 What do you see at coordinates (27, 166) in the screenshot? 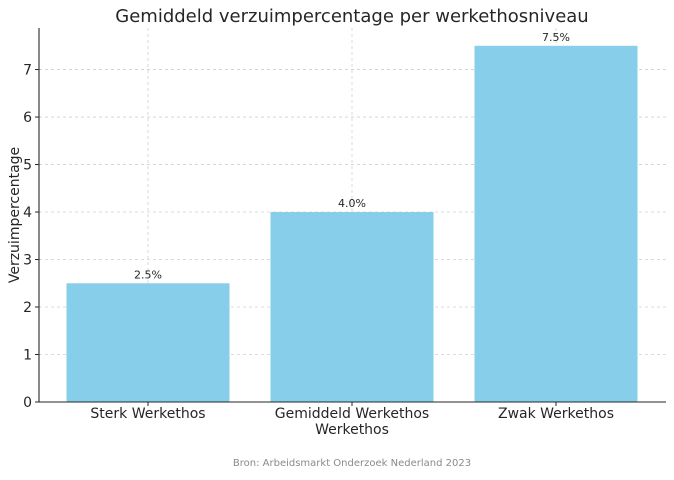
I see `y-tick-label: 5` at bounding box center [27, 166].